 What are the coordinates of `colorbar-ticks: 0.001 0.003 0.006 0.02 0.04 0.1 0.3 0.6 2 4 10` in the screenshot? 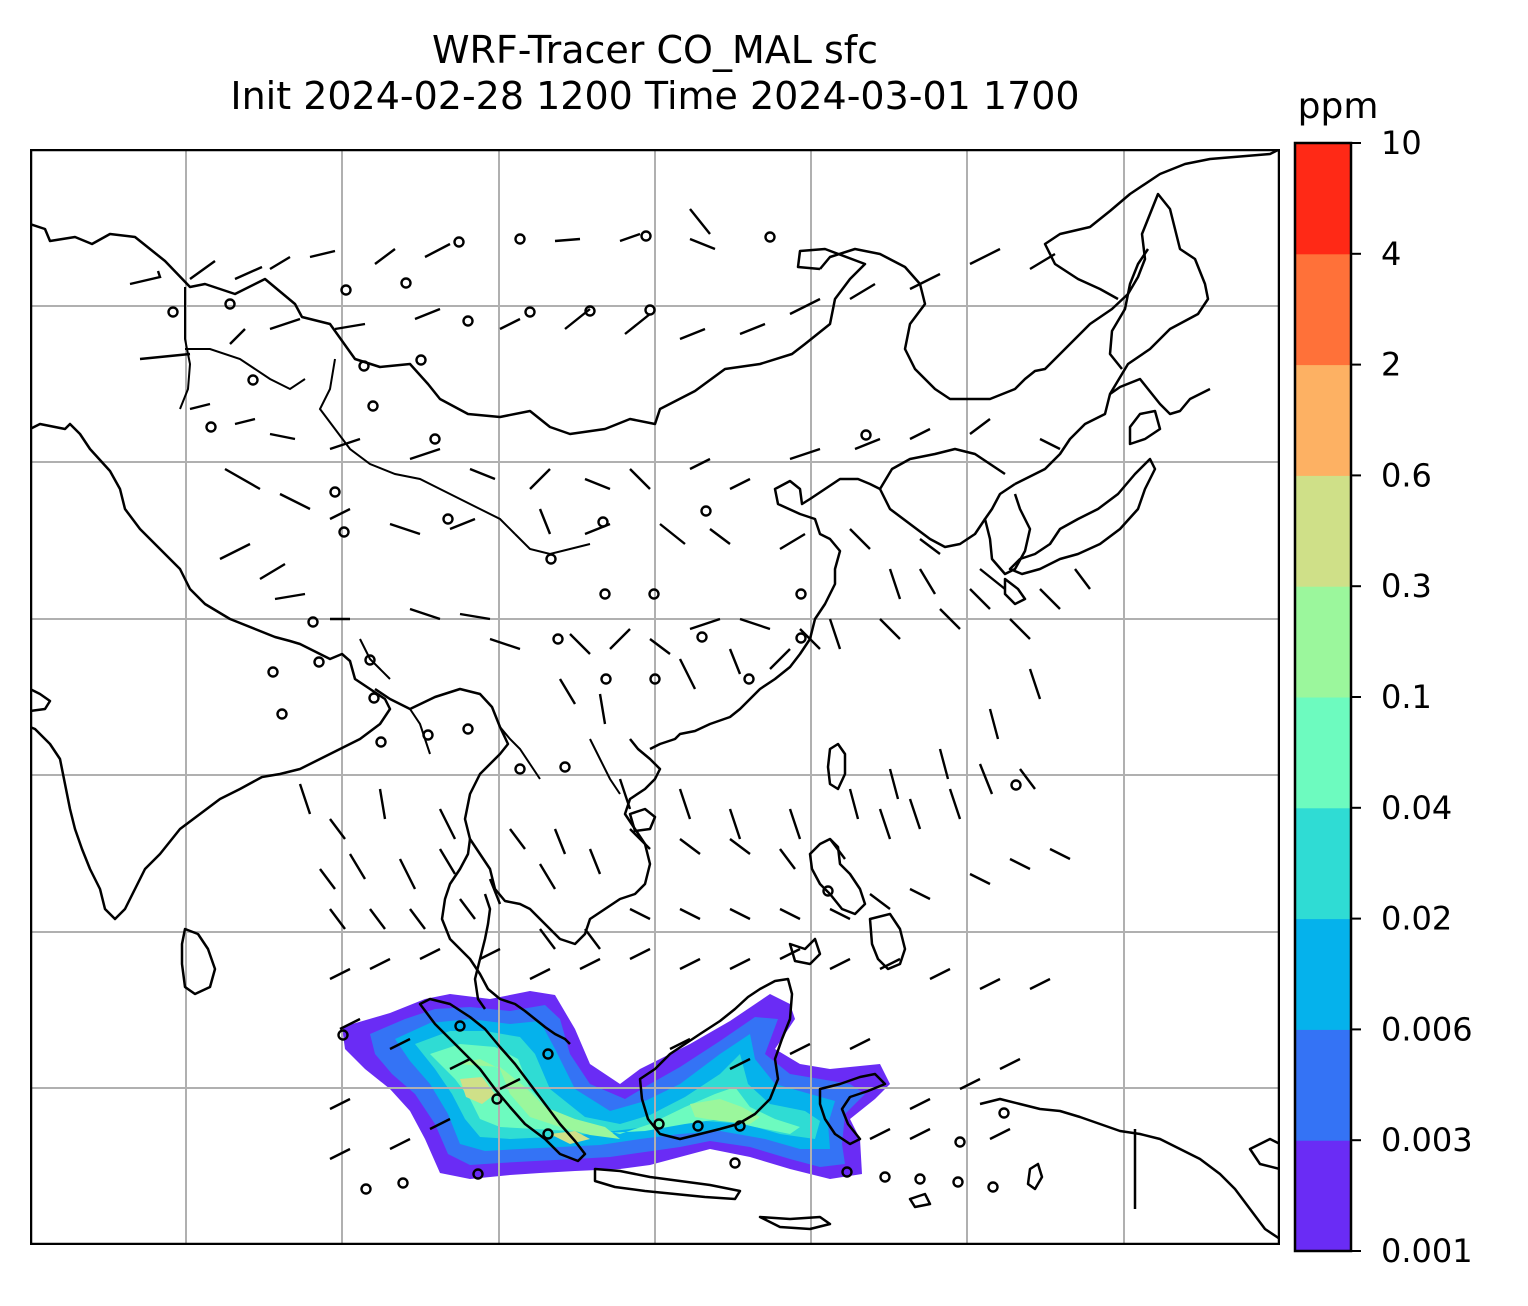 It's located at (1412, 697).